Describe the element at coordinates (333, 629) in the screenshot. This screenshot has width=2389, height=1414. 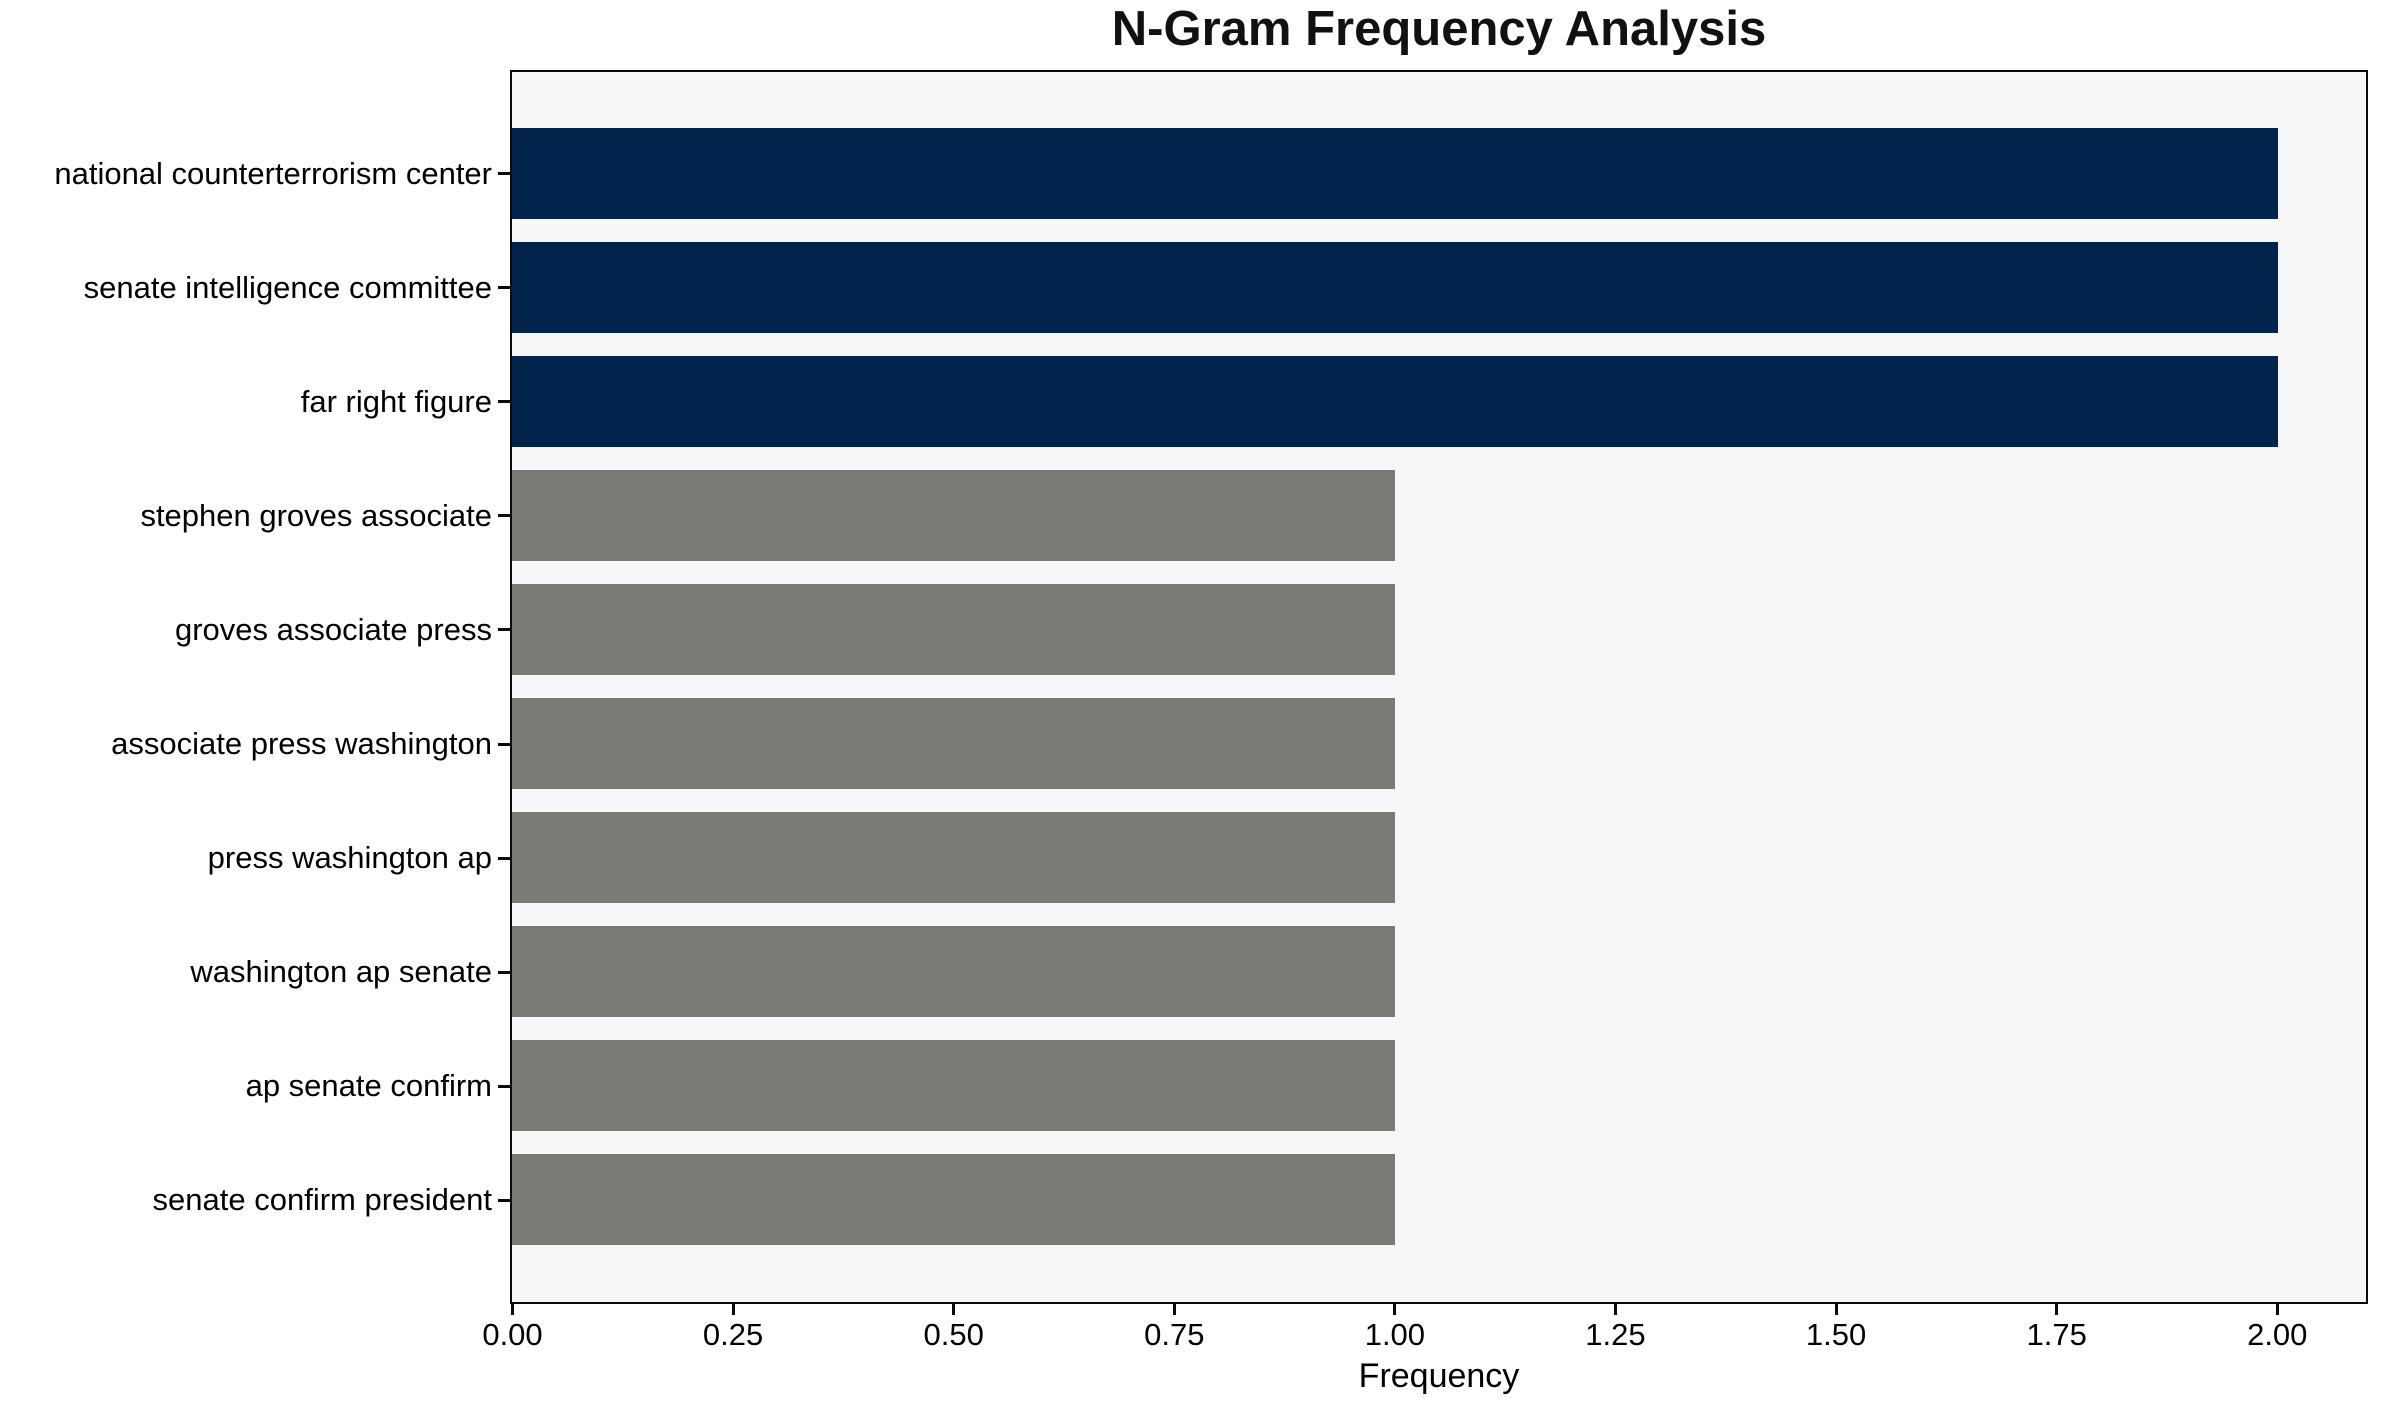
I see `y-tick-label: groves associate press` at that location.